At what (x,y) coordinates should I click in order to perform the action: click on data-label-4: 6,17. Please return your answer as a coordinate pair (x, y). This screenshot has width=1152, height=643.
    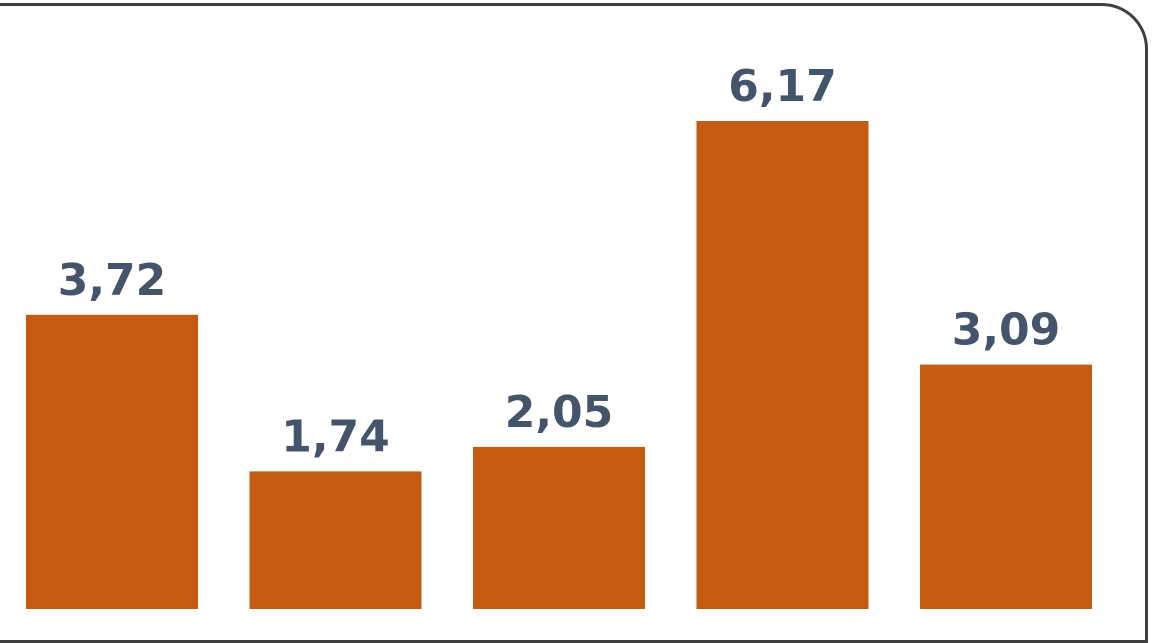
    Looking at the image, I should click on (782, 86).